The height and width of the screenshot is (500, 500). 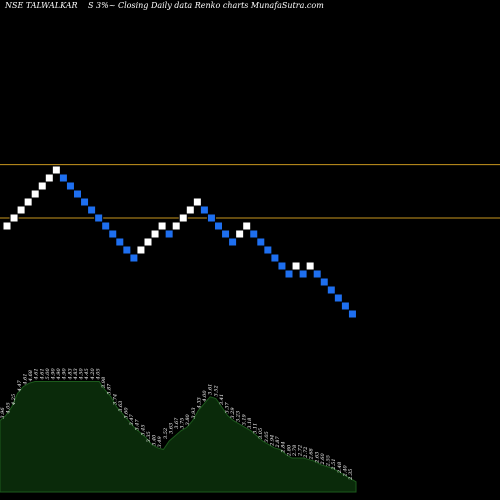 What do you see at coordinates (48, 374) in the screenshot?
I see `value-label: 5.00` at bounding box center [48, 374].